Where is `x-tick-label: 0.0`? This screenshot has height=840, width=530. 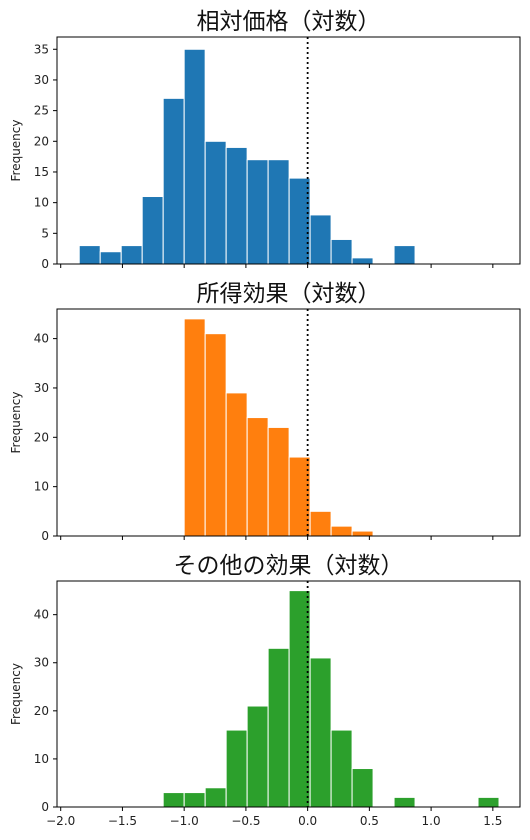 x-tick-label: 0.0 is located at coordinates (307, 821).